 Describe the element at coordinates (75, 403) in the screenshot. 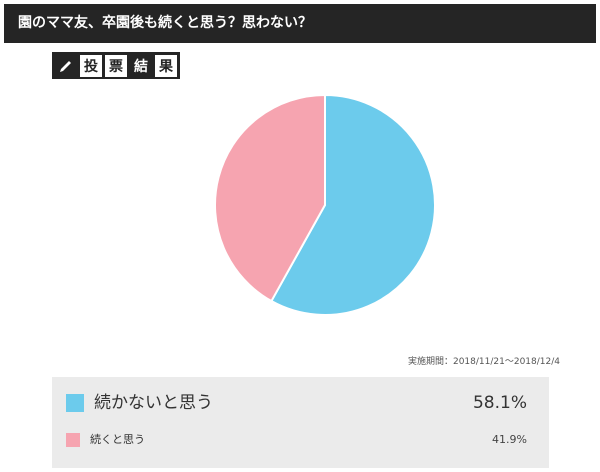

I see `legend-swatch-blue` at that location.